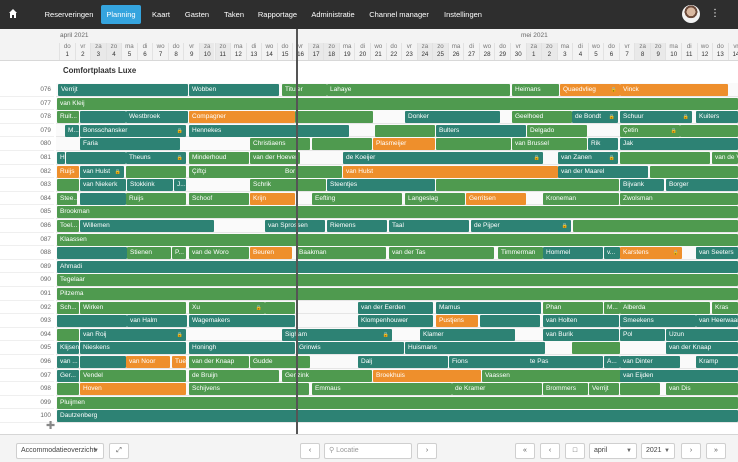  I want to click on reservation-bar: Pustjens, so click(457, 321).